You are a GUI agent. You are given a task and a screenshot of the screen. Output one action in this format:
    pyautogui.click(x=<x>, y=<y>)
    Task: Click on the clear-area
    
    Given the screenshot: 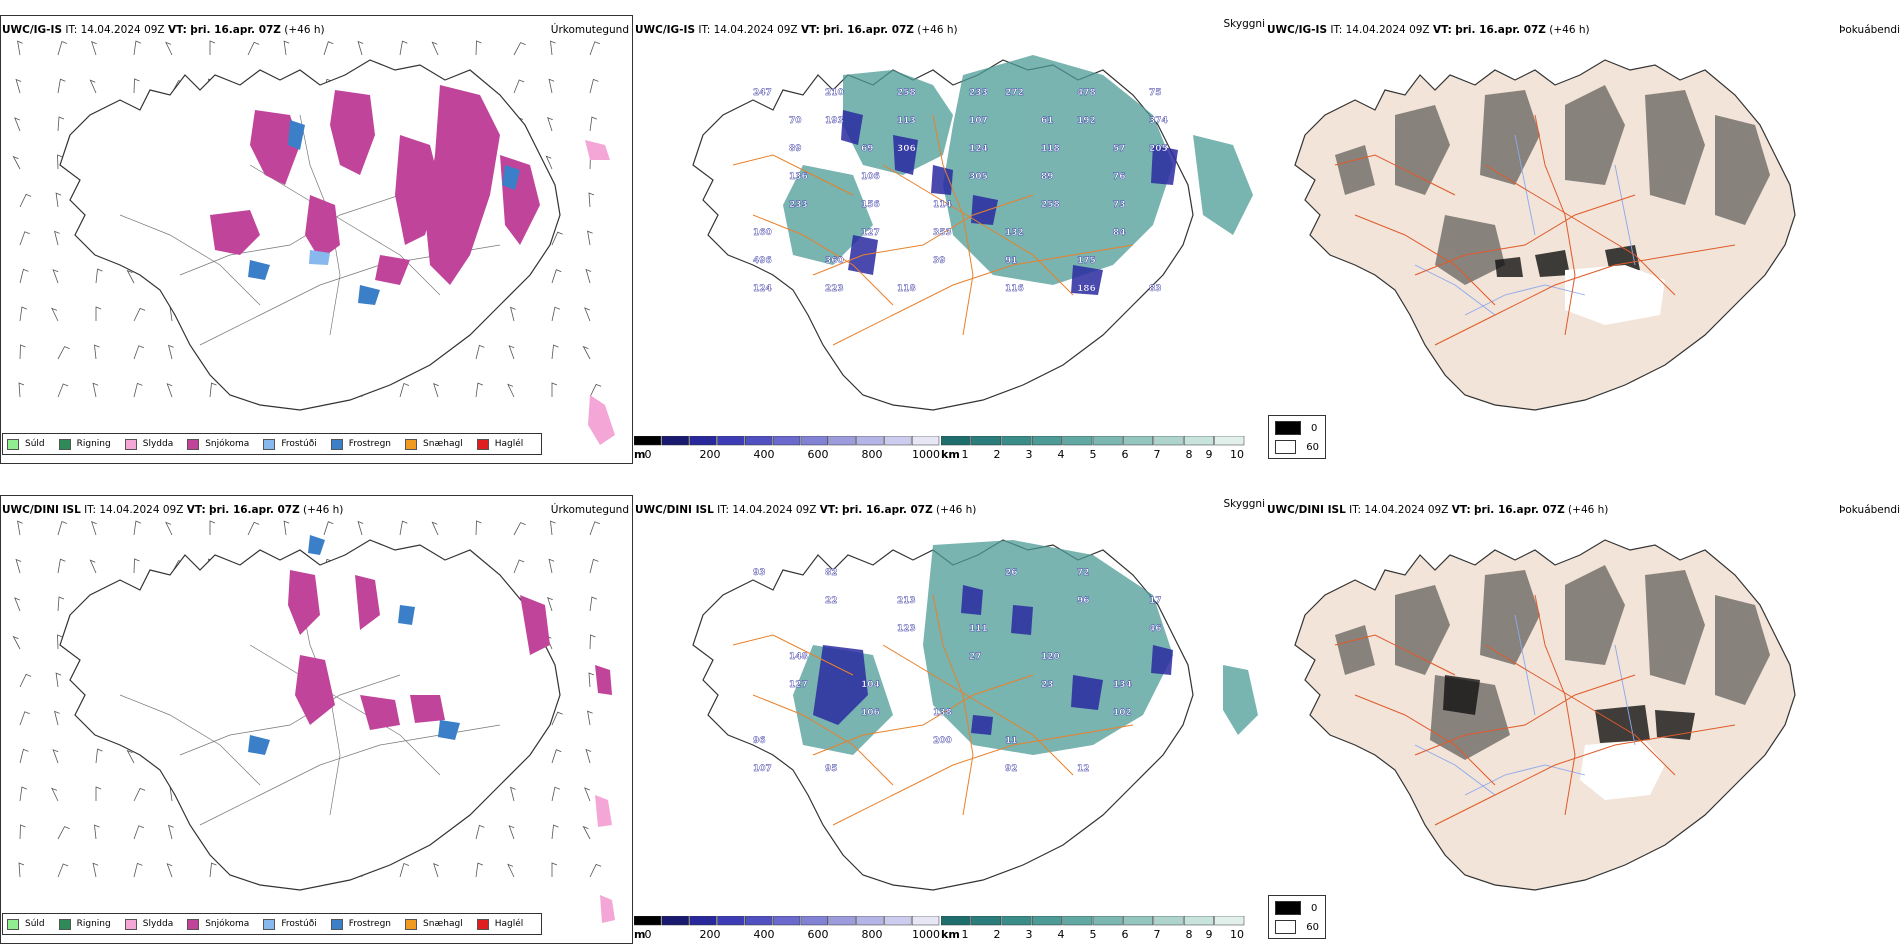 What is the action you would take?
    pyautogui.click(x=1622, y=770)
    